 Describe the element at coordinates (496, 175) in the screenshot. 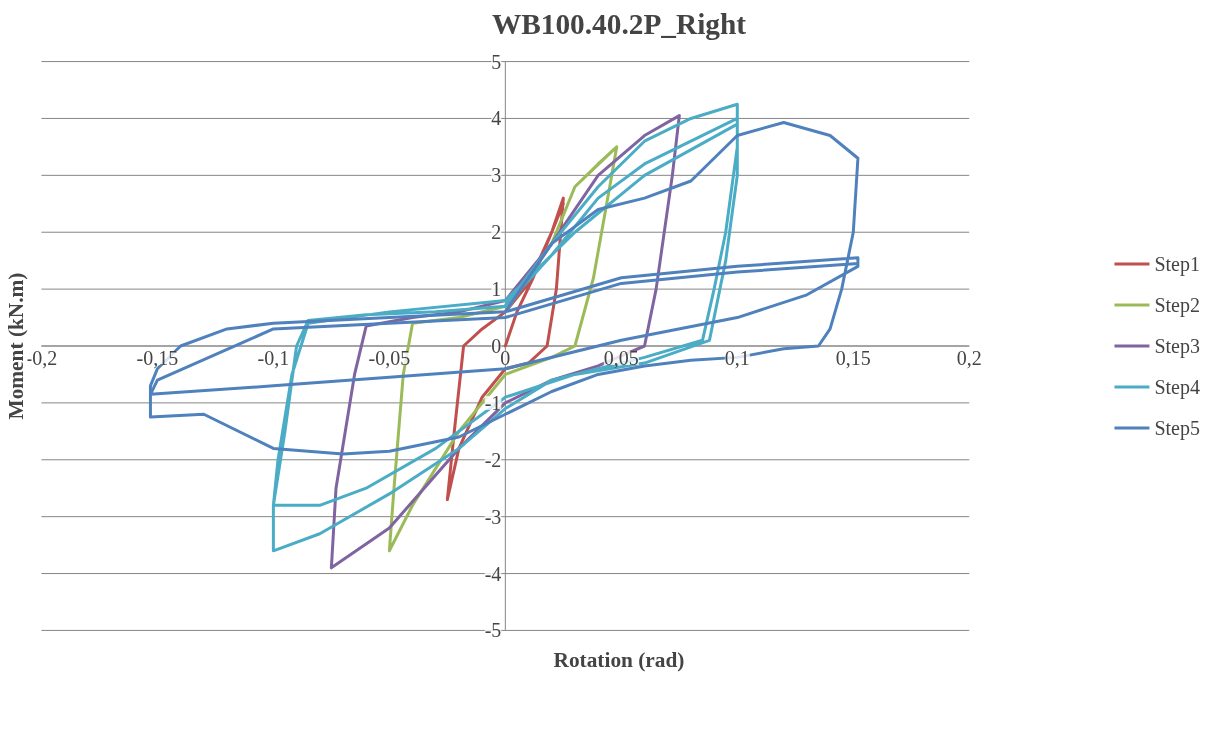

I see `y-tick-label: 3` at that location.